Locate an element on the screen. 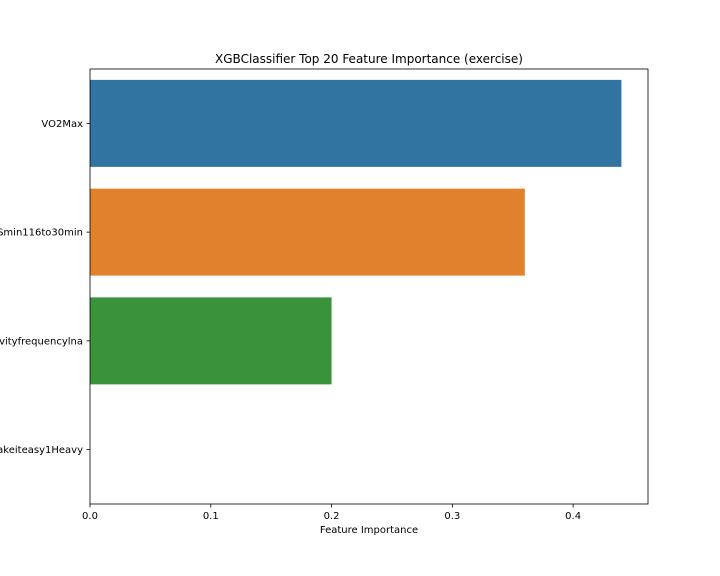 The image size is (720, 576). x-tick-label: 0.2 is located at coordinates (332, 516).